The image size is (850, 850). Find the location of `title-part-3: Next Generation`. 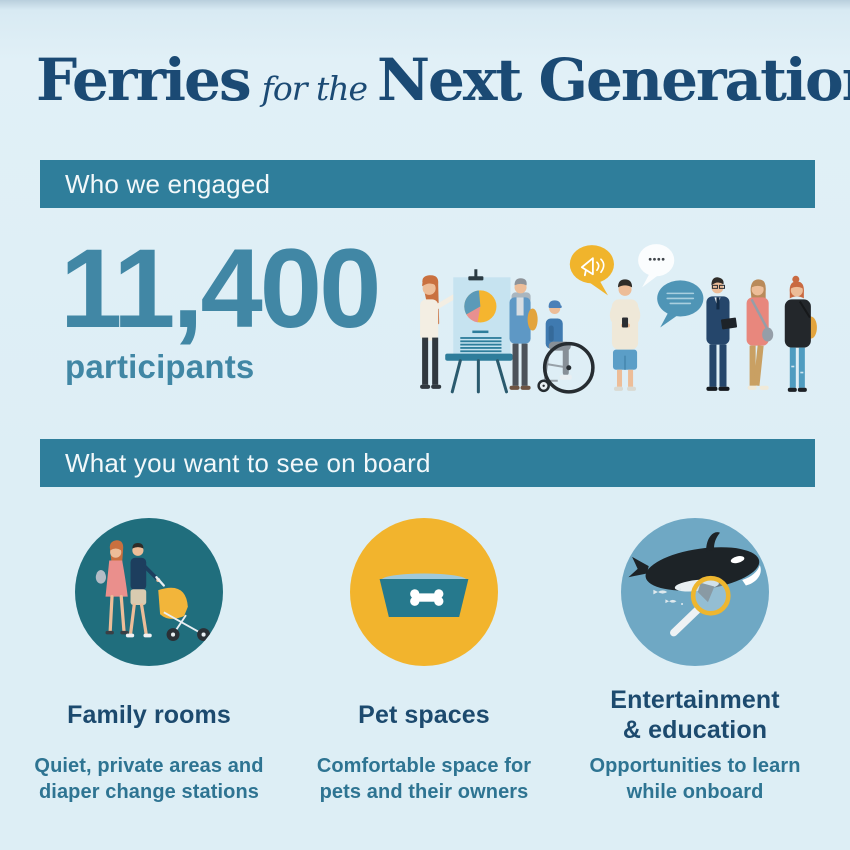

title-part-3: Next Generation is located at coordinates (613, 80).